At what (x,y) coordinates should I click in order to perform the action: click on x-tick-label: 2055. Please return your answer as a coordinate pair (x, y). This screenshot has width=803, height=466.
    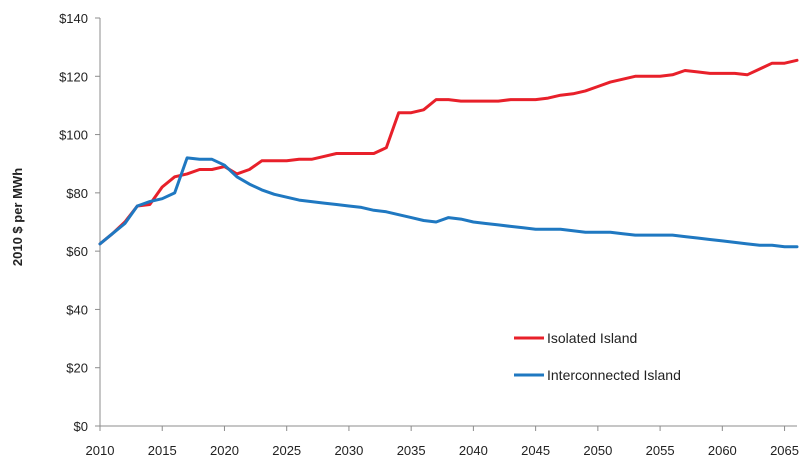
    Looking at the image, I should click on (660, 450).